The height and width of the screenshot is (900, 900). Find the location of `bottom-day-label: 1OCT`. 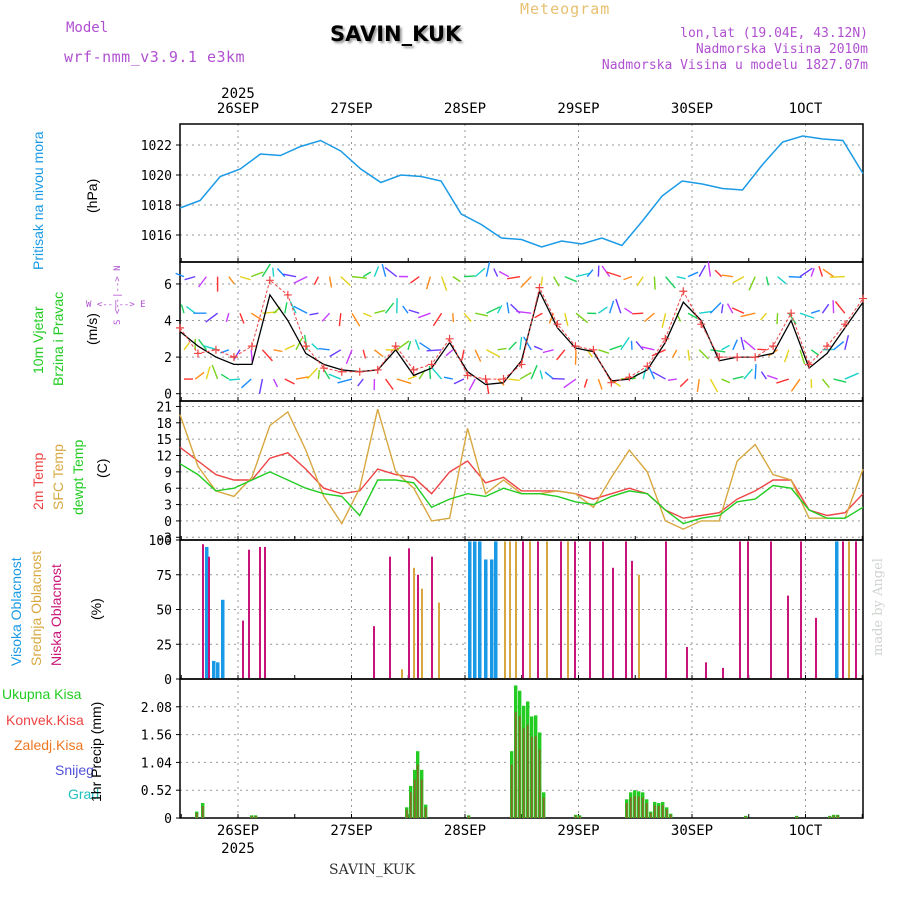

bottom-day-label: 1OCT is located at coordinates (806, 831).